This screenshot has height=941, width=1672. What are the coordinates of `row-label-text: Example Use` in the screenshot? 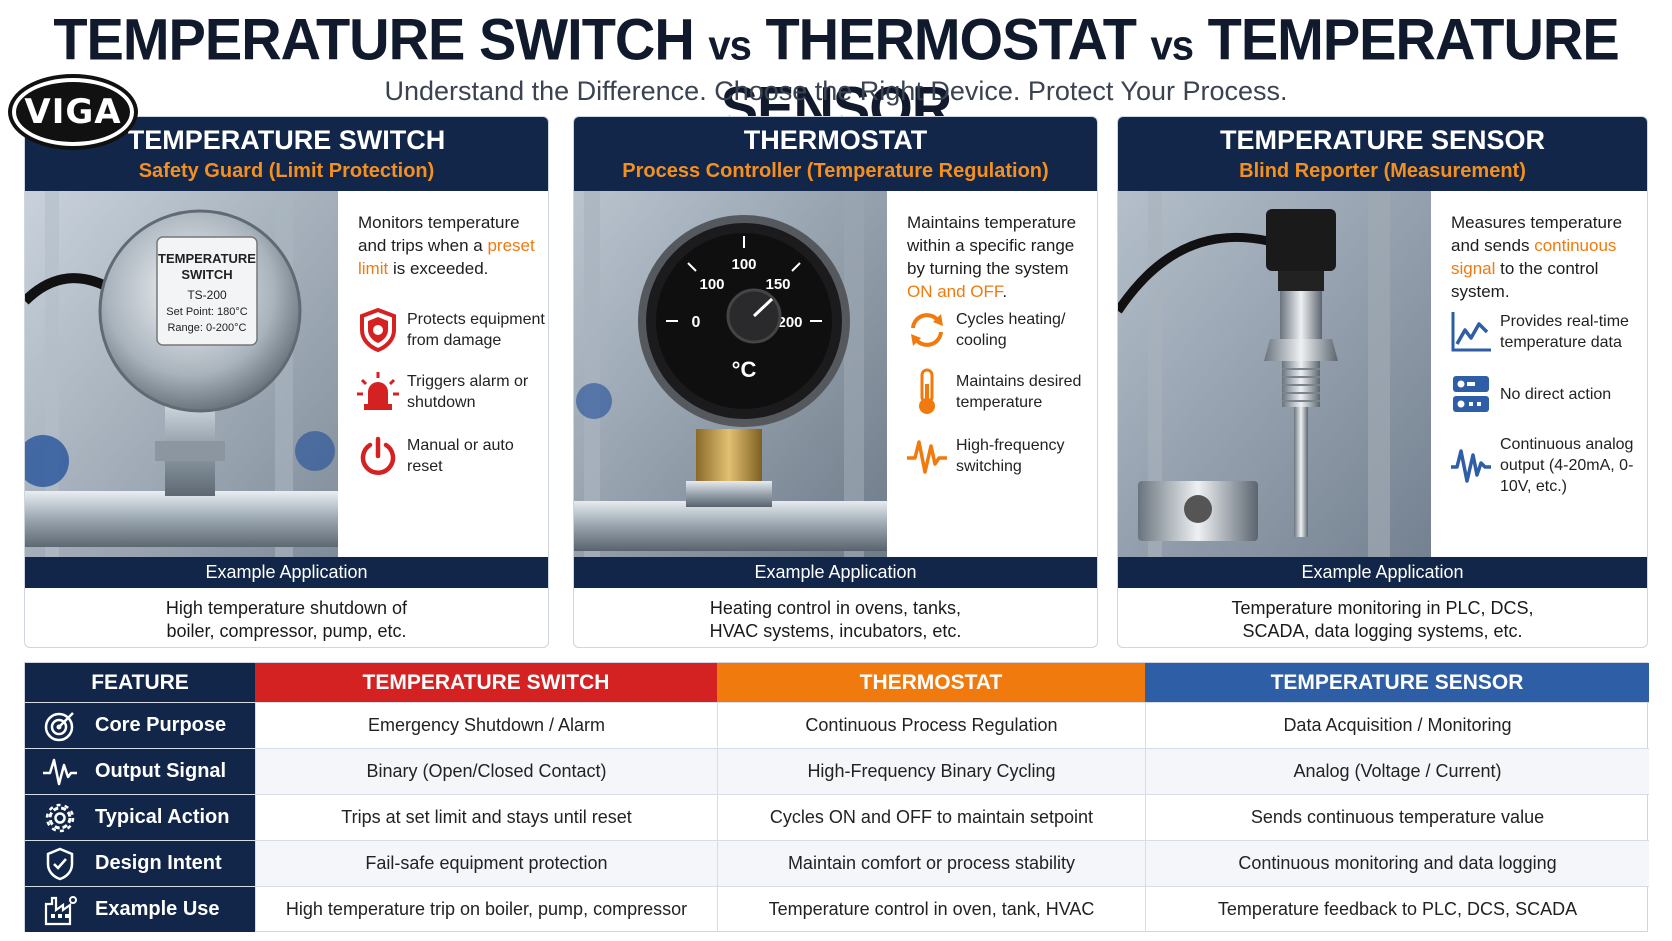 It's located at (157, 909).